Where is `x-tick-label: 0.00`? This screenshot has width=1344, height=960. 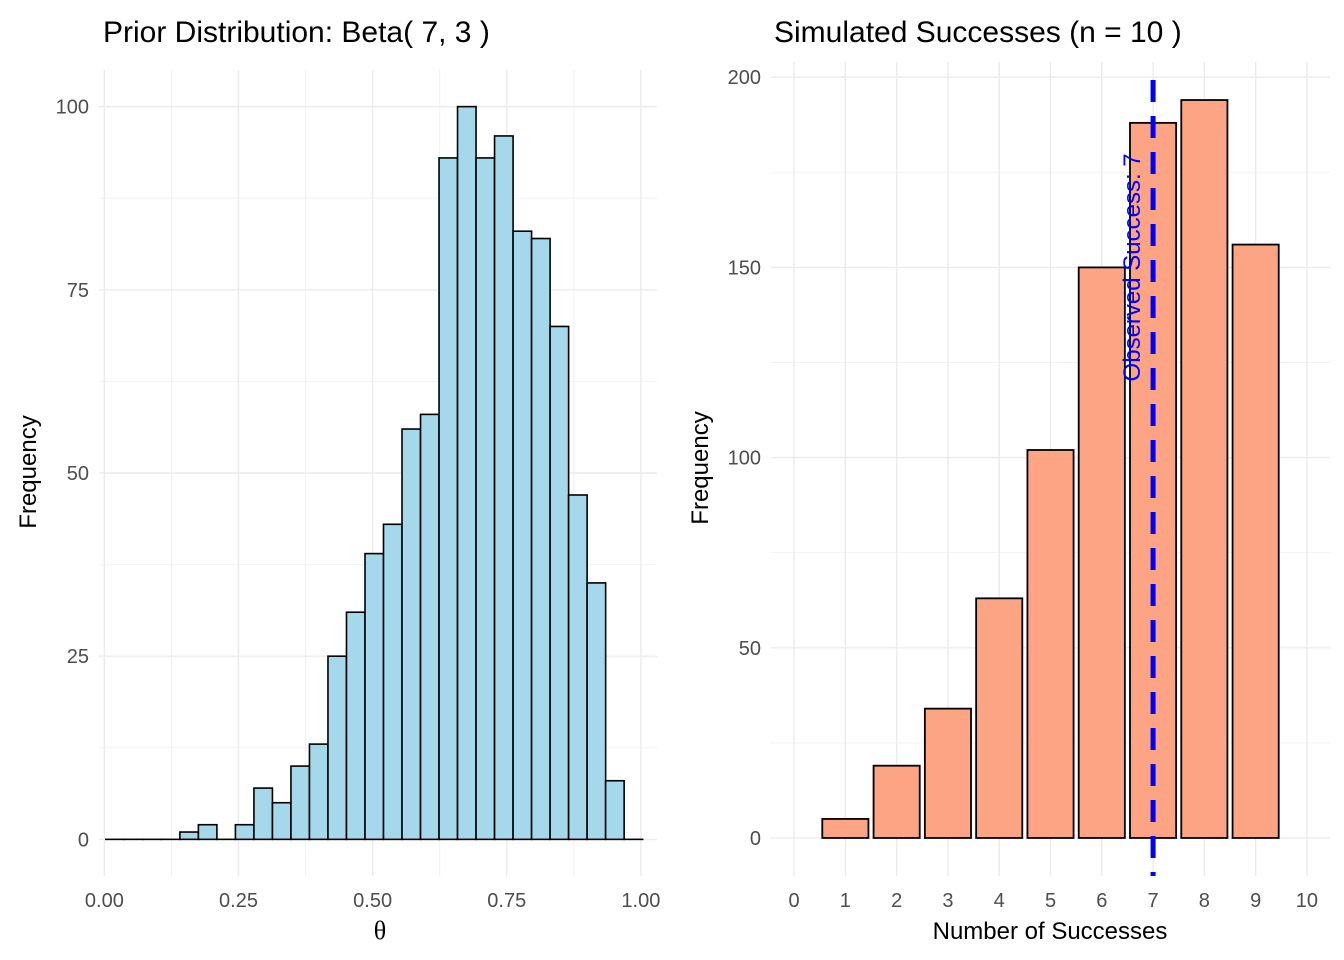
x-tick-label: 0.00 is located at coordinates (104, 901).